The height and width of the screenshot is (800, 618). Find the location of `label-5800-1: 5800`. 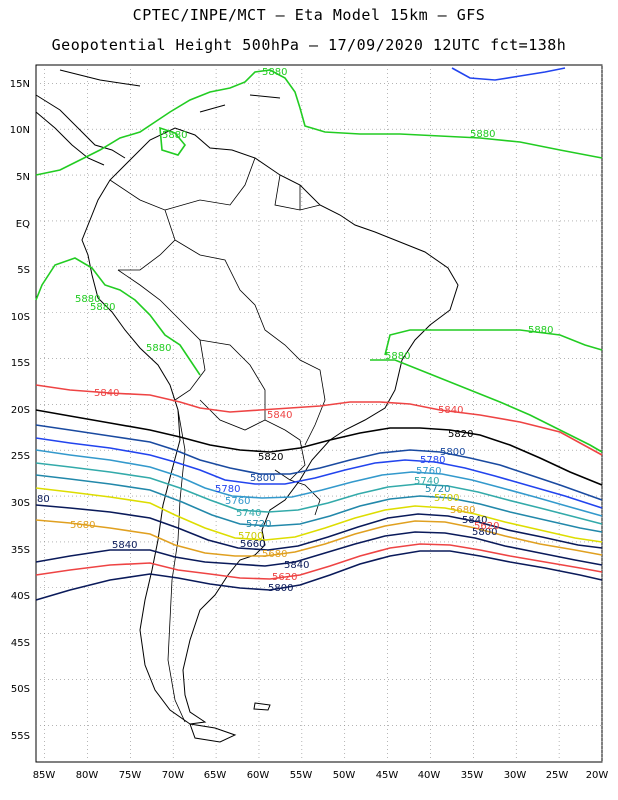

label-5800-1: 5800 is located at coordinates (262, 478).